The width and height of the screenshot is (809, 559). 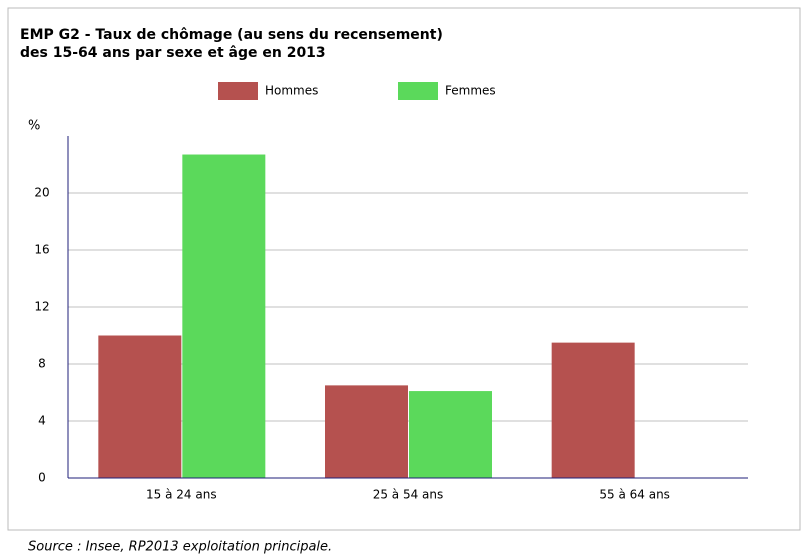 I want to click on legend-label: Femmes, so click(x=470, y=91).